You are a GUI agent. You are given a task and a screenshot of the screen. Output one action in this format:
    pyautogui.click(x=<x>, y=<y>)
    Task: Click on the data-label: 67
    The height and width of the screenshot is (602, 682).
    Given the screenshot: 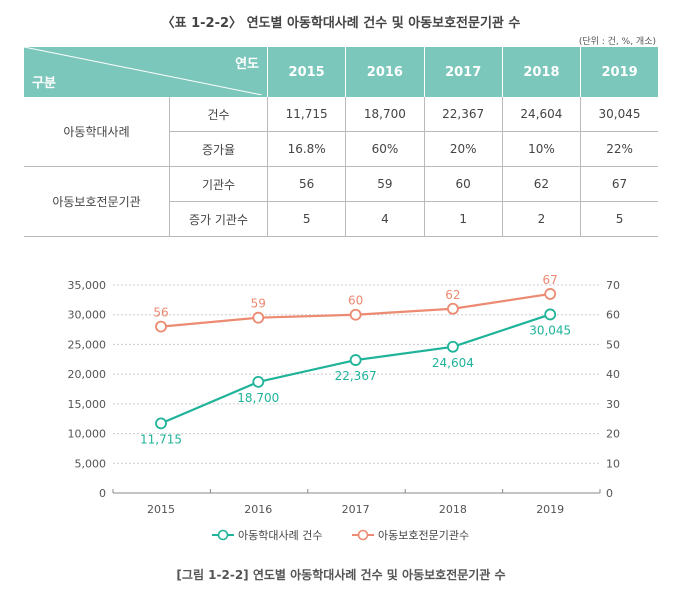 What is the action you would take?
    pyautogui.click(x=550, y=280)
    